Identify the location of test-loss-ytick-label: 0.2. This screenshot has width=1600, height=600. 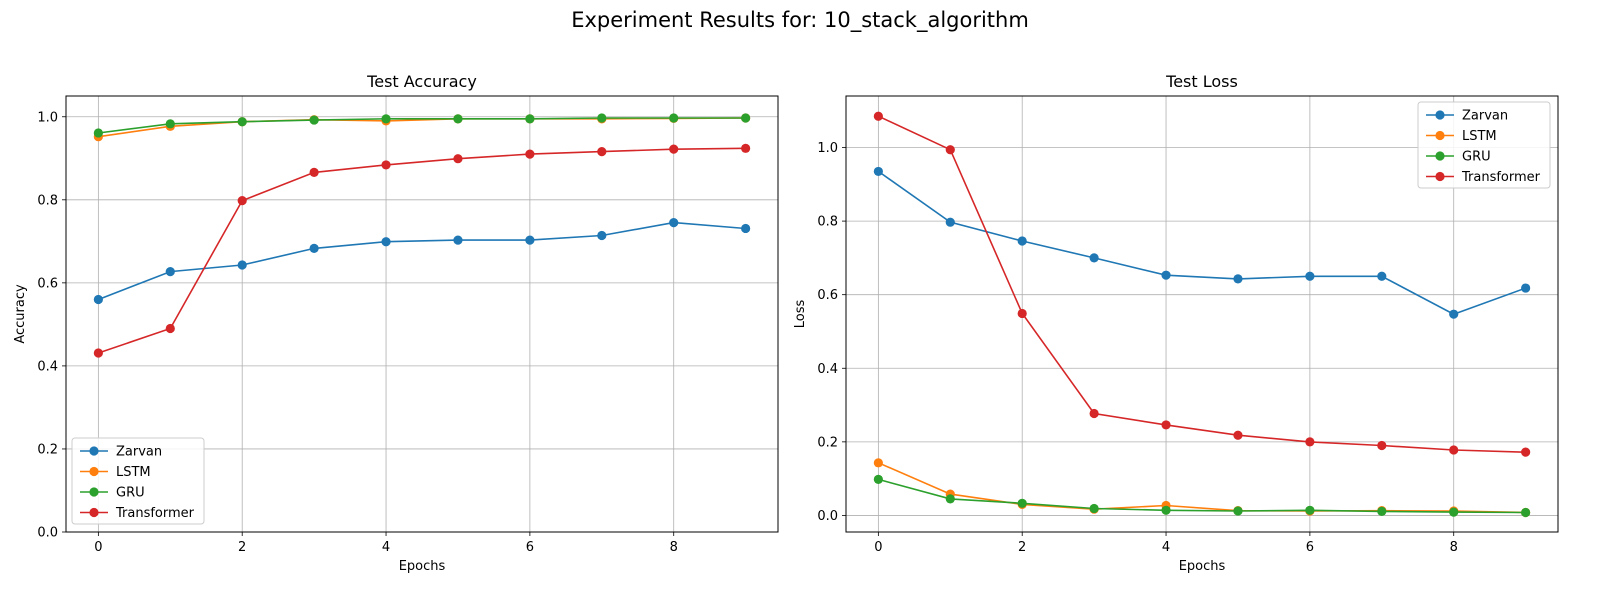
(827, 442).